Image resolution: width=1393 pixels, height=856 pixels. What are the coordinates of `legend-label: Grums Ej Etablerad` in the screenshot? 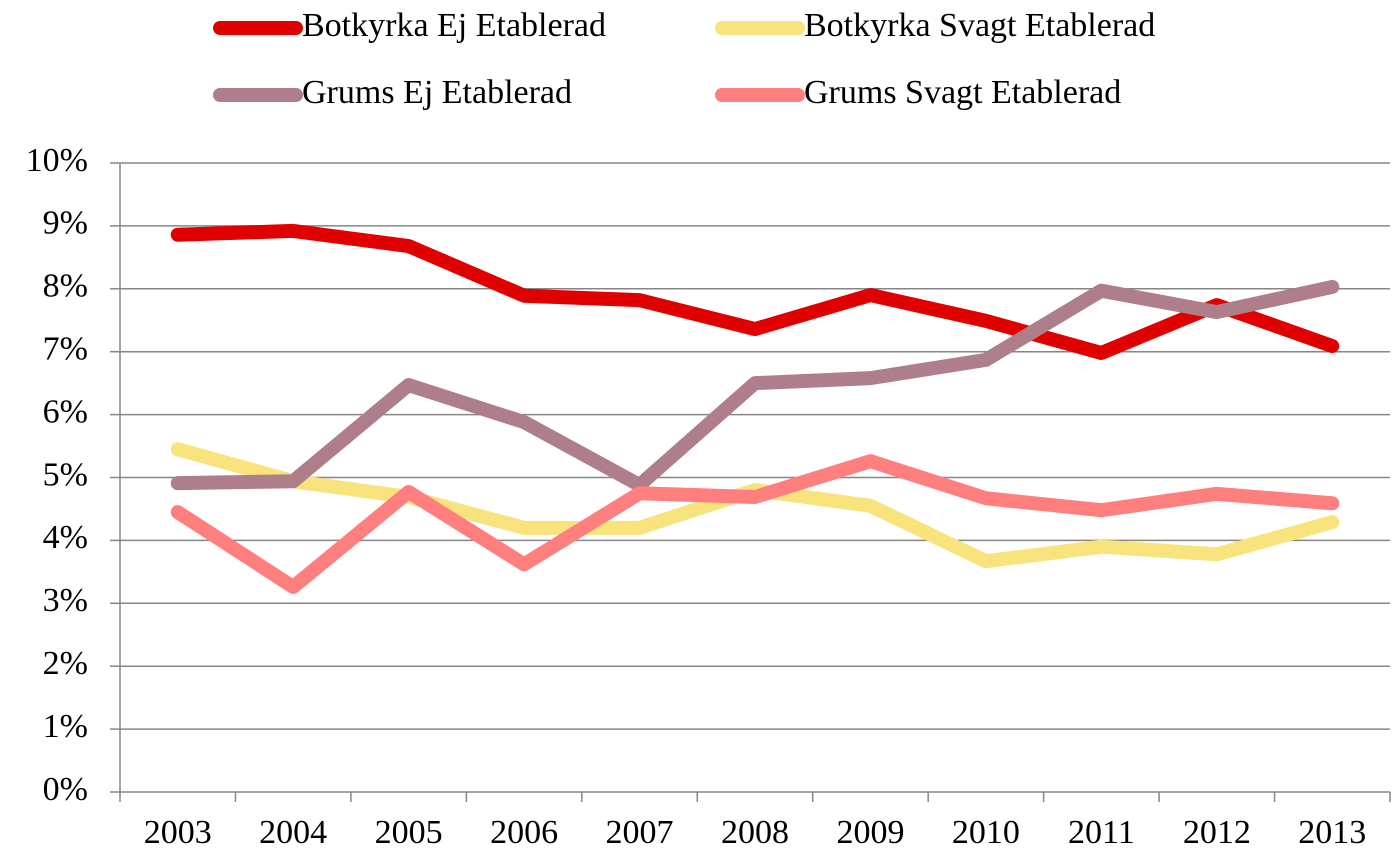 It's located at (437, 92).